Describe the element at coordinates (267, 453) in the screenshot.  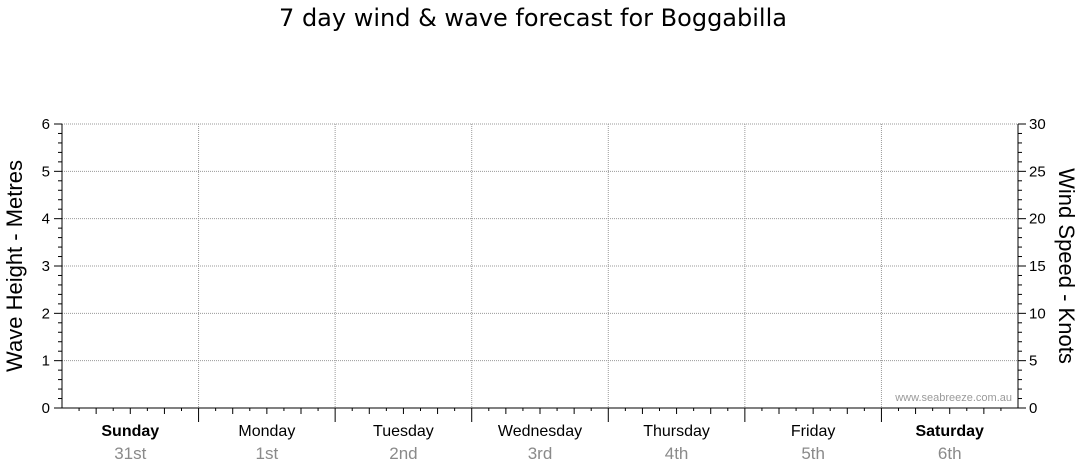
I see `date-label: 1st` at that location.